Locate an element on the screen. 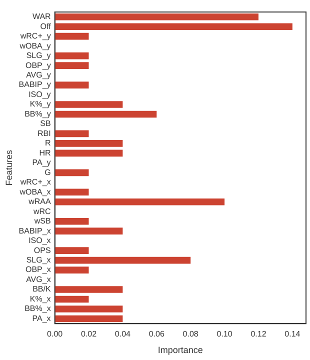 The height and width of the screenshot is (360, 310). x-tick-label: 0.14 is located at coordinates (292, 334).